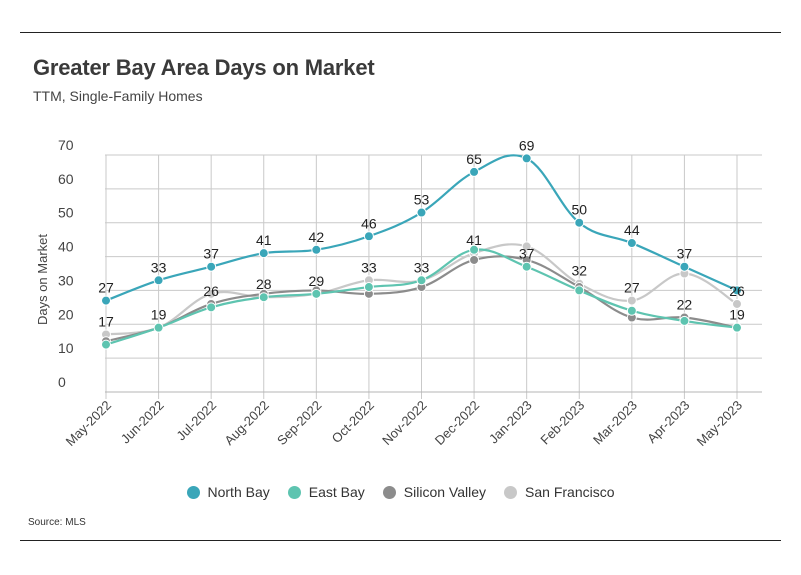  Describe the element at coordinates (668, 422) in the screenshot. I see `x-tick-label: Apr-2023` at that location.